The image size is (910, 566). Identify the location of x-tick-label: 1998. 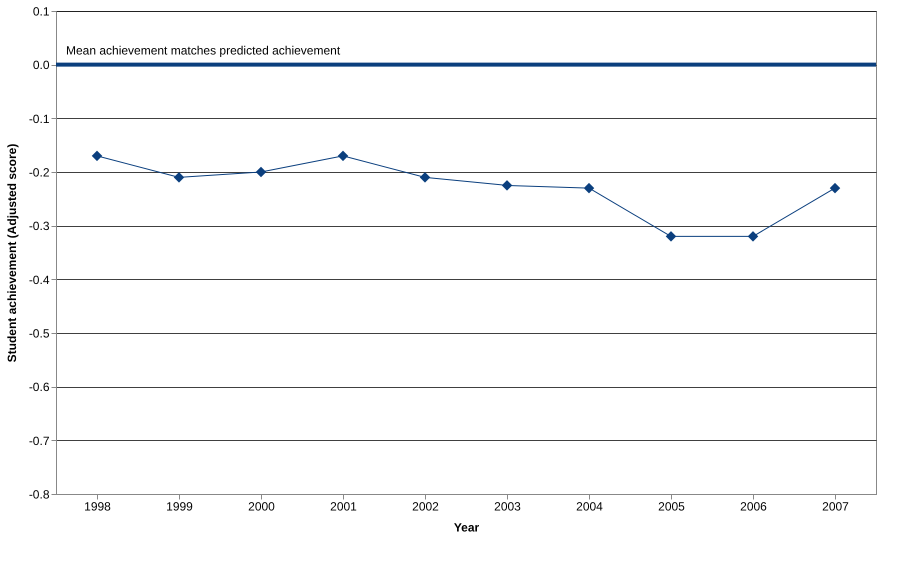
(98, 507).